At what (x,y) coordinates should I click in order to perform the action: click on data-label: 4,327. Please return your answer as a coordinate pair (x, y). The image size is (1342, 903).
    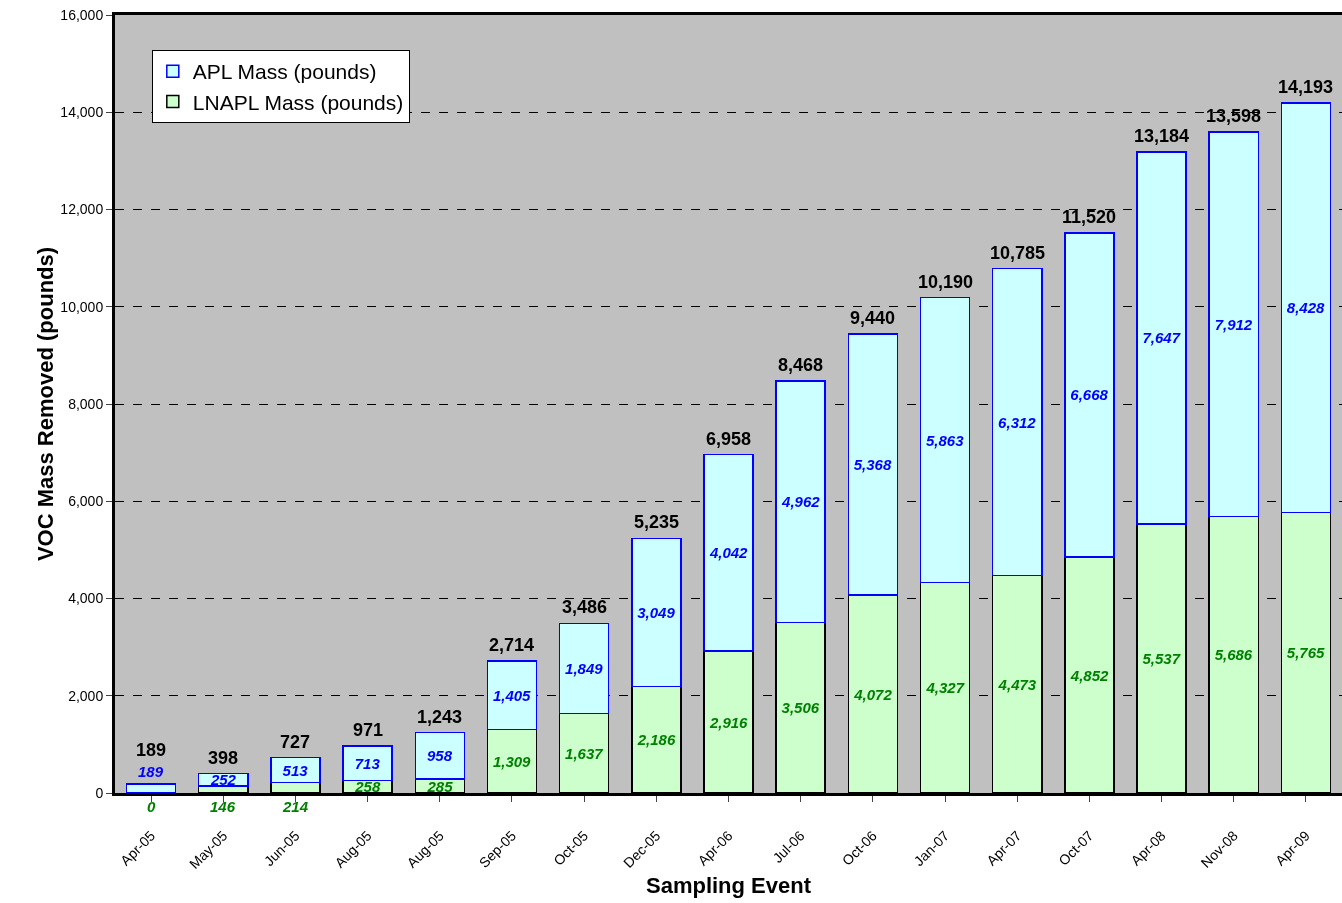
    Looking at the image, I should click on (945, 688).